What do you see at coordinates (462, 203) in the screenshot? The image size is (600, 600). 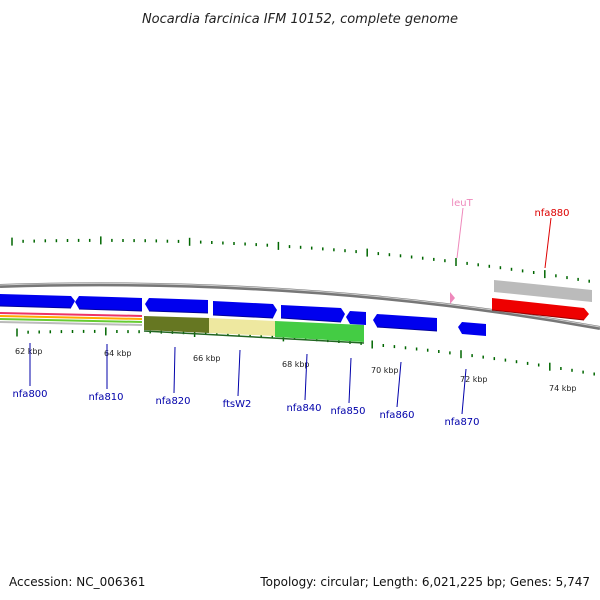 I see `gene-label-leut: leuT` at bounding box center [462, 203].